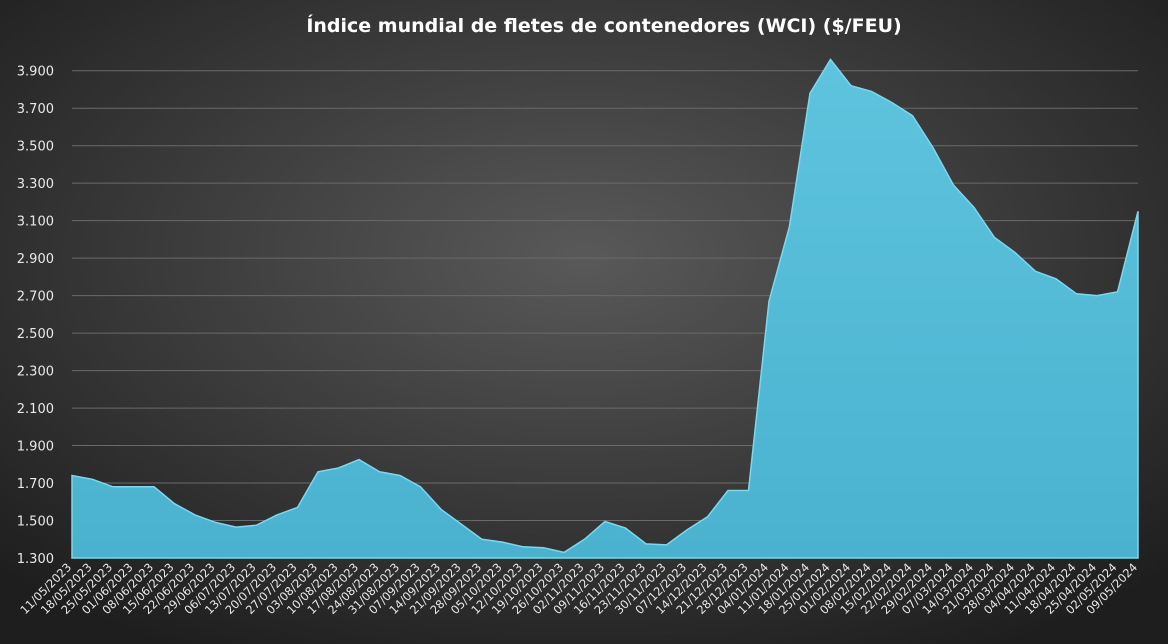  I want to click on y-tick-label: 3.700, so click(35, 109).